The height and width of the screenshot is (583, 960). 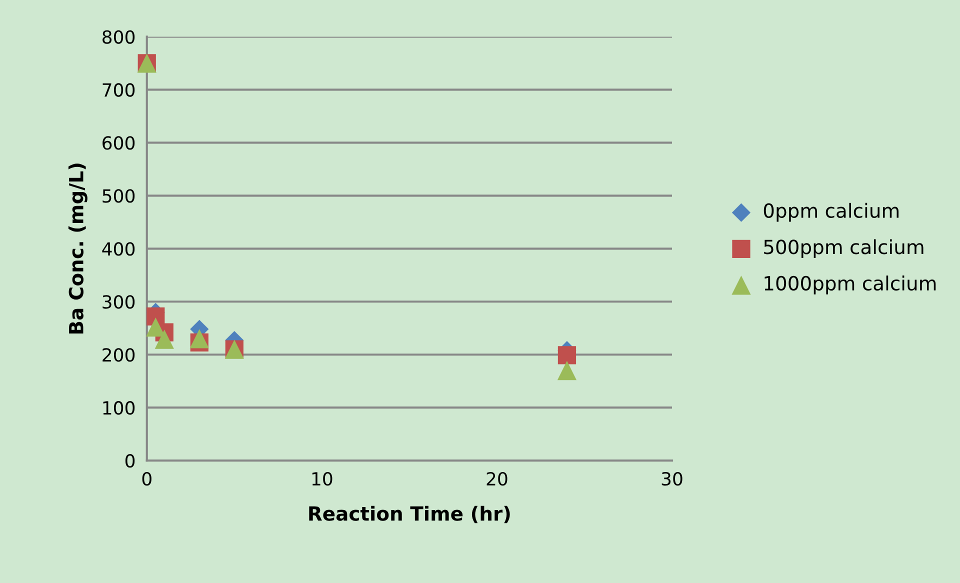 What do you see at coordinates (118, 196) in the screenshot?
I see `y-tick-label: 500` at bounding box center [118, 196].